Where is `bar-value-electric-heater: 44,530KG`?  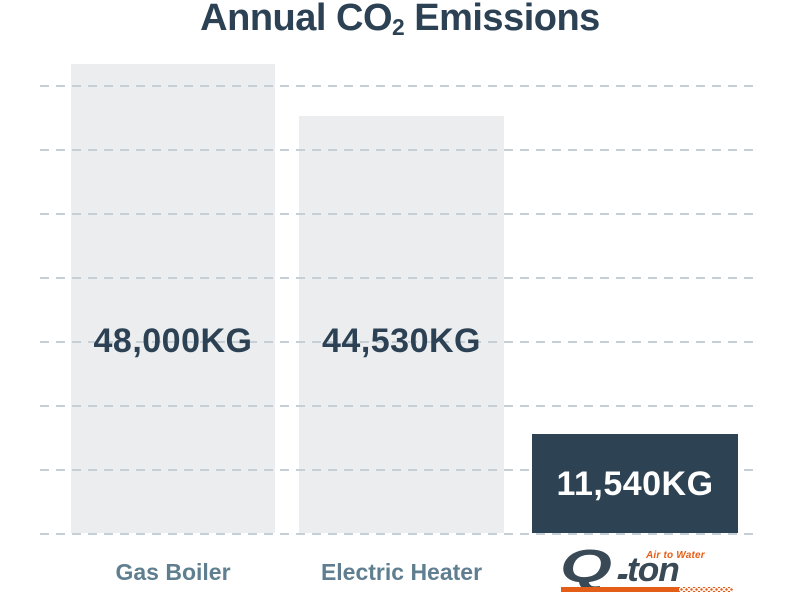 bar-value-electric-heater: 44,530KG is located at coordinates (401, 341).